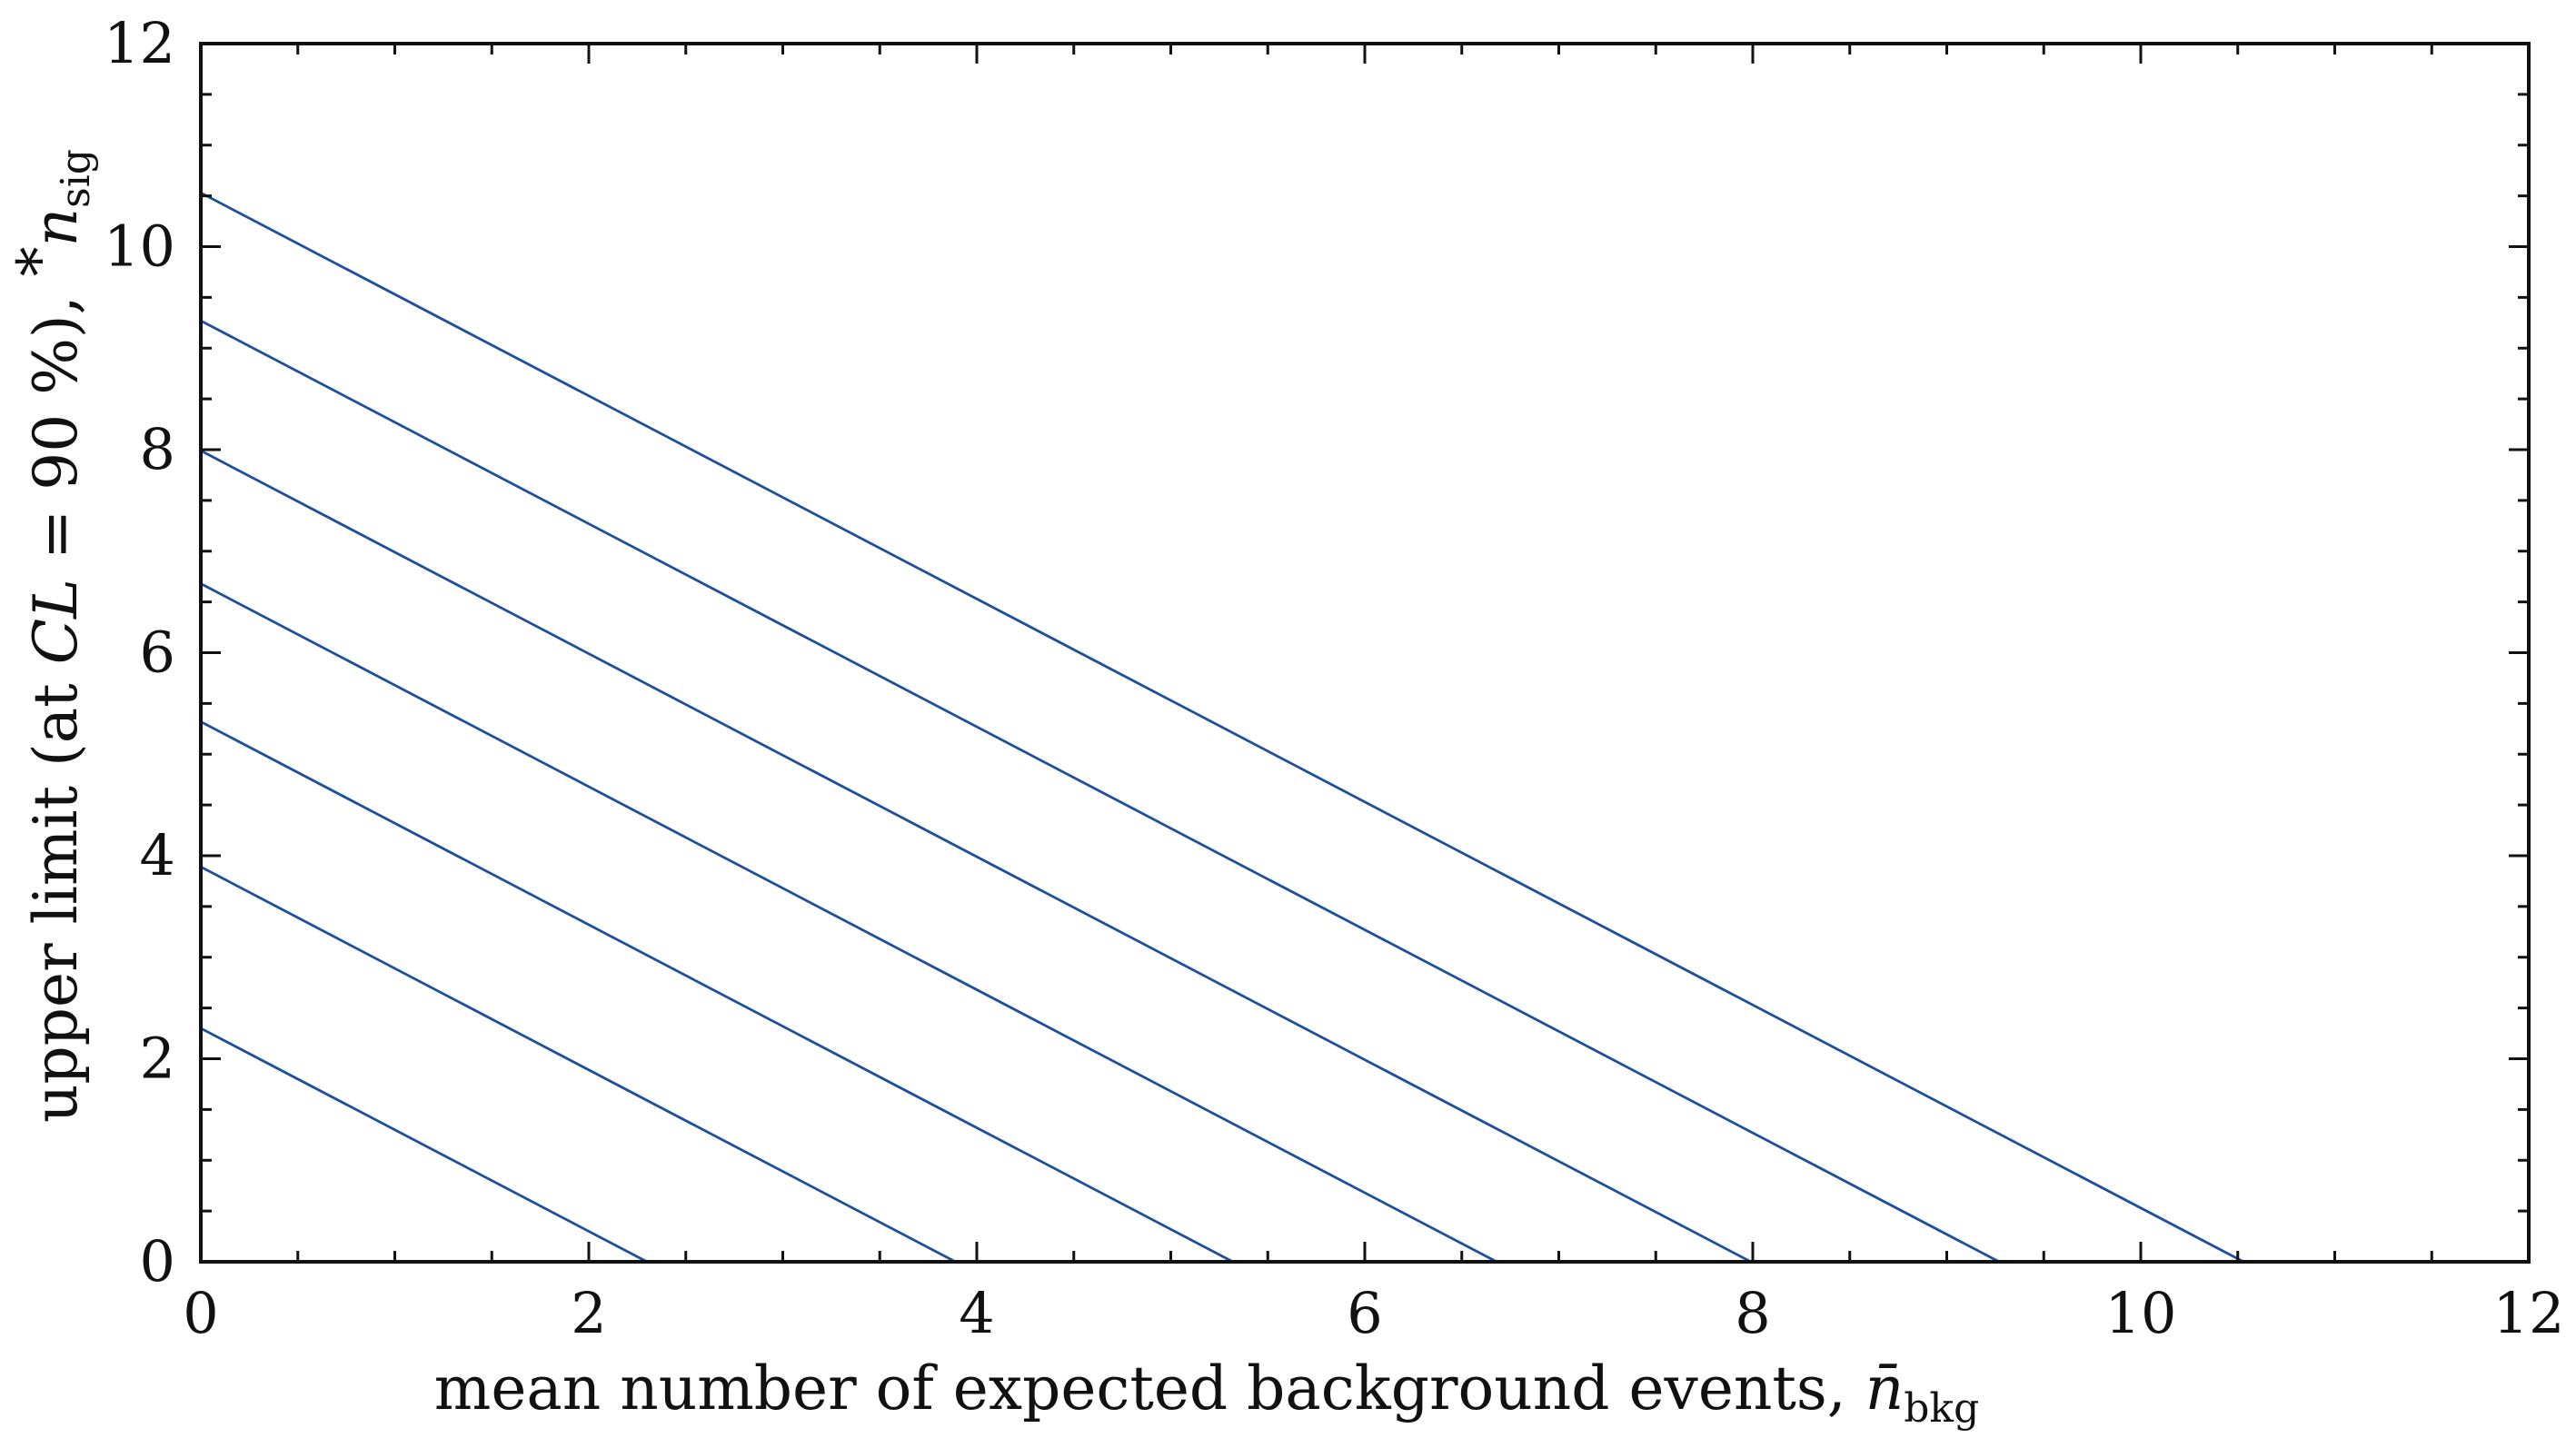 Image resolution: width=2576 pixels, height=1448 pixels. I want to click on y-axis-label-cl-value: = 90 %),, so click(56, 427).